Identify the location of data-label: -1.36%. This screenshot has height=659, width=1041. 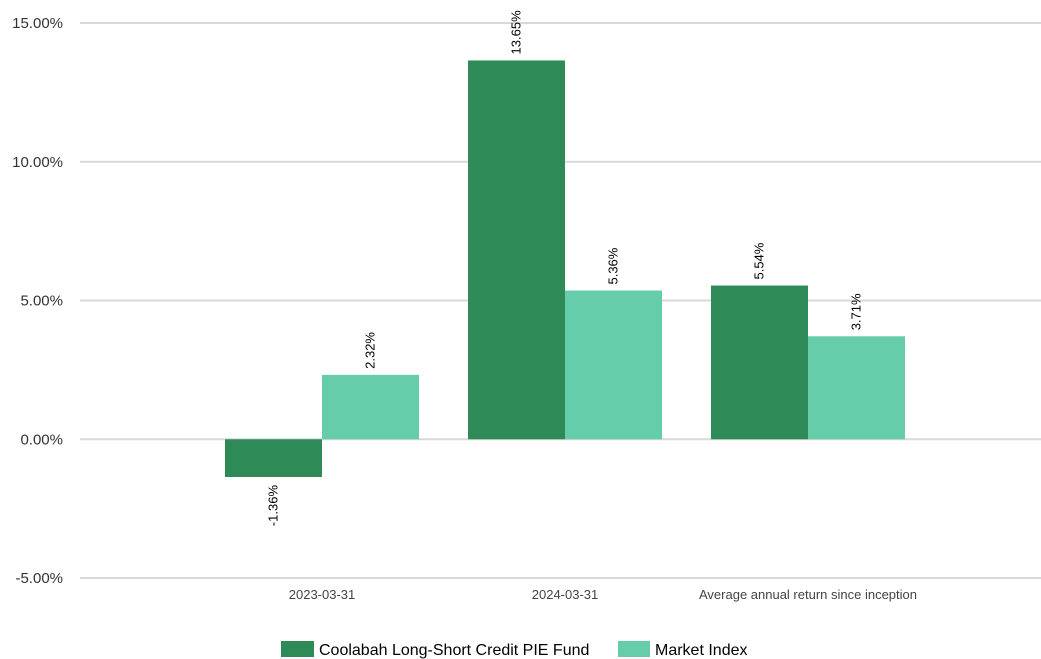
(273, 506).